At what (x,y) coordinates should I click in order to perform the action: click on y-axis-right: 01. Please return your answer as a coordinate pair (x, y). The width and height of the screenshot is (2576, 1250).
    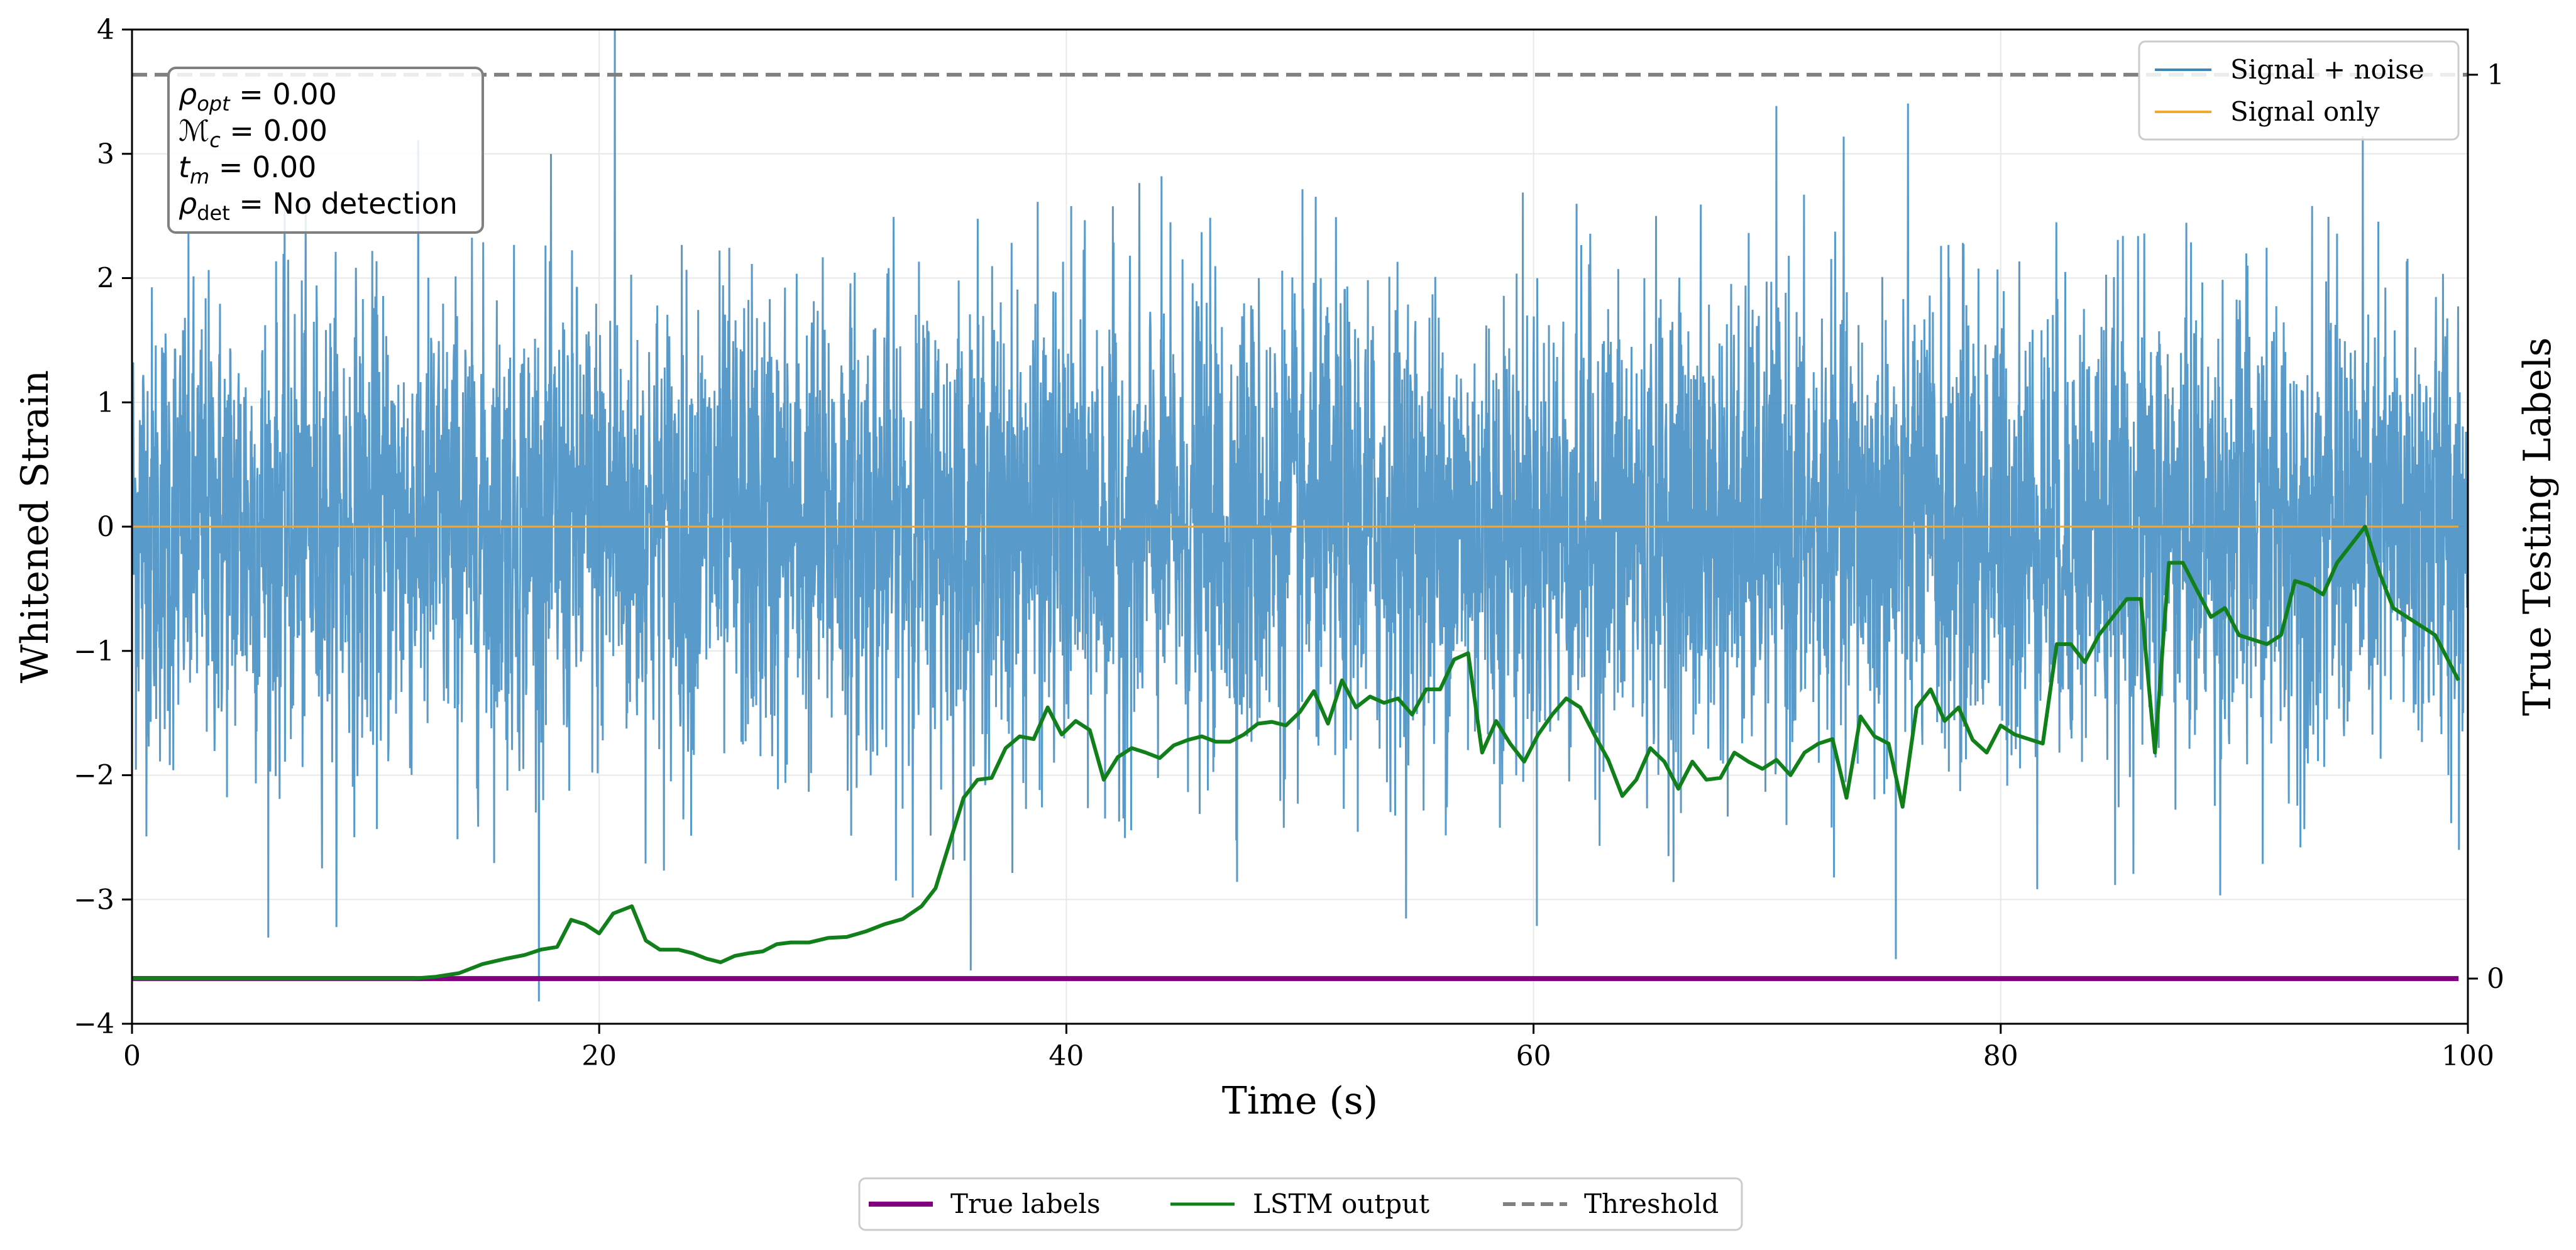
    Looking at the image, I should click on (2486, 527).